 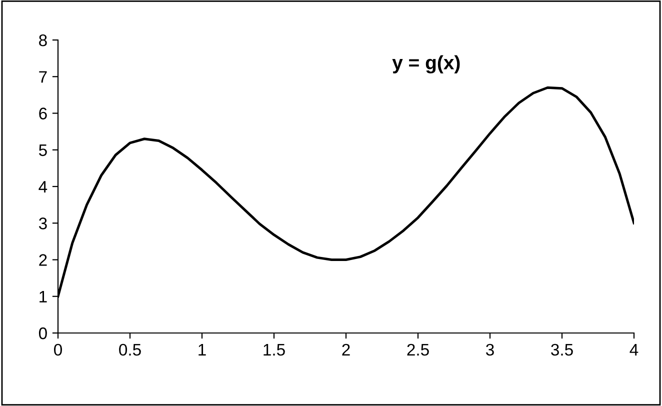 What do you see at coordinates (562, 350) in the screenshot?
I see `x-tick-label: 3.5` at bounding box center [562, 350].